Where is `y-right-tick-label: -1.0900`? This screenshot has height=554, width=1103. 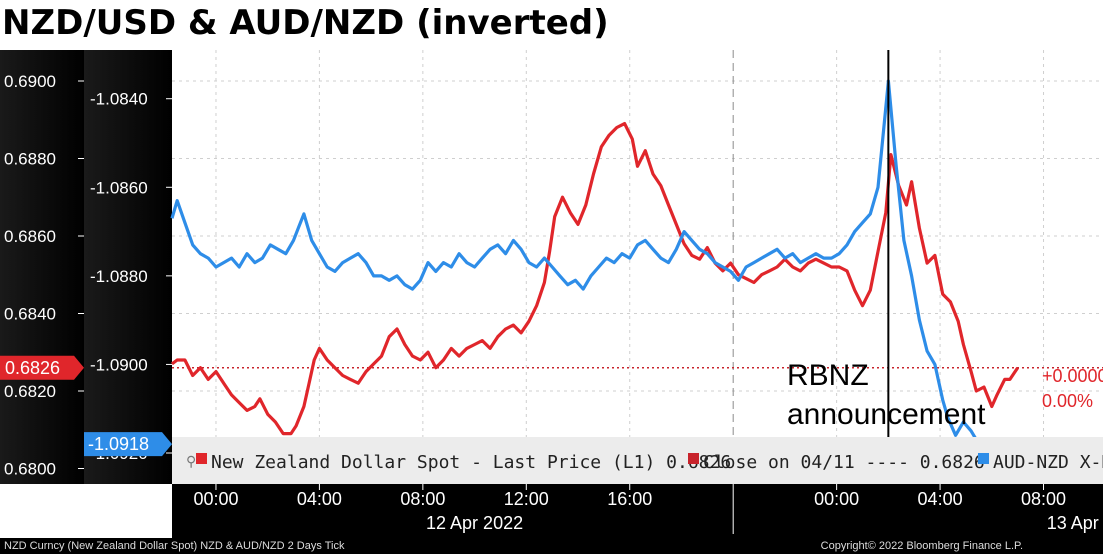
y-right-tick-label: -1.0900 is located at coordinates (119, 364).